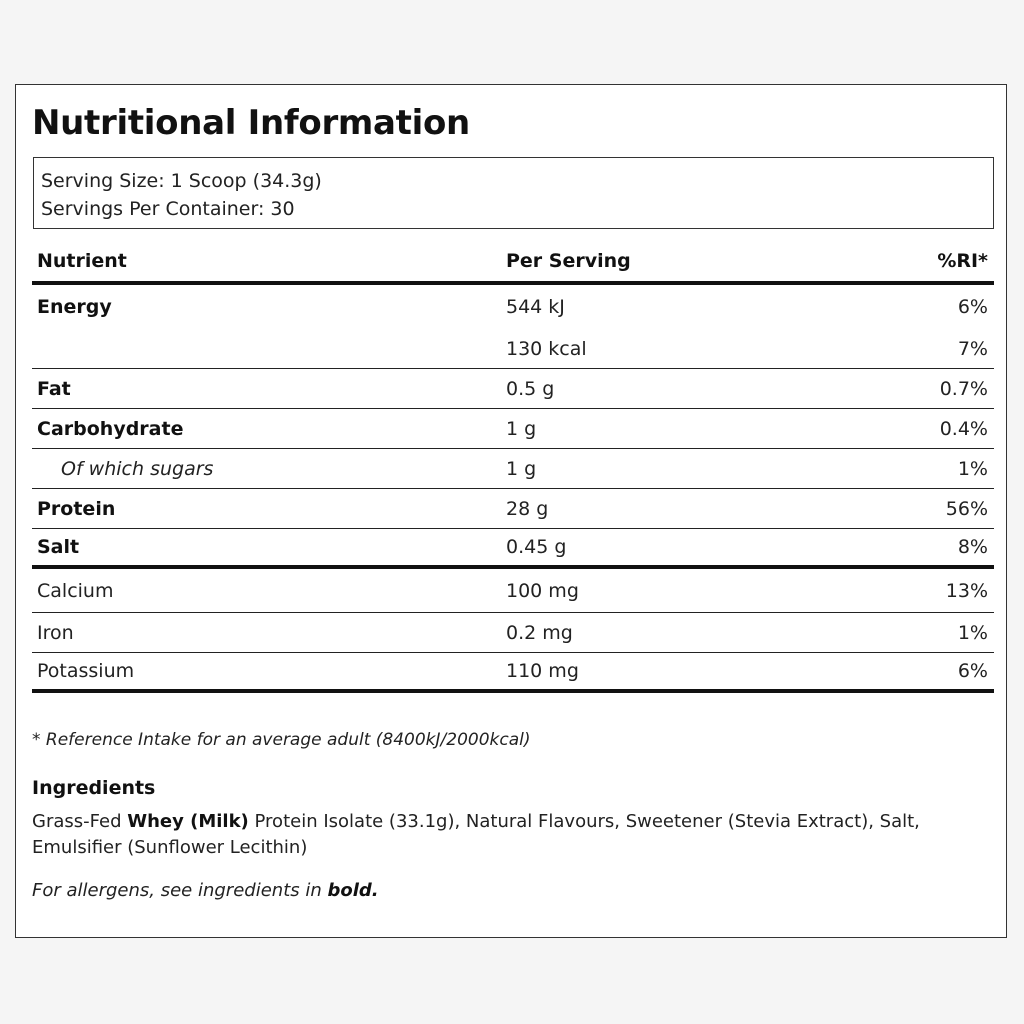  What do you see at coordinates (58, 547) in the screenshot?
I see `nutrient-name: Salt` at bounding box center [58, 547].